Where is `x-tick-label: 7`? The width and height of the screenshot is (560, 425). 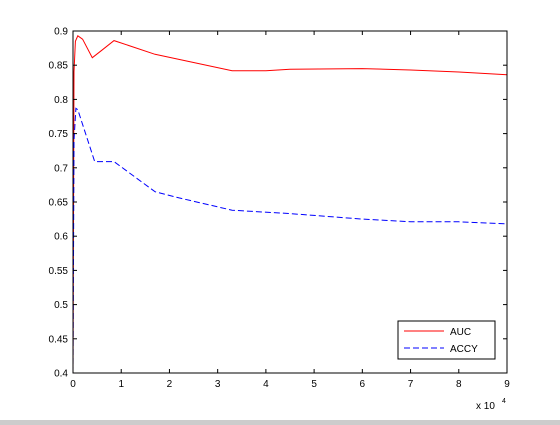 x-tick-label: 7 is located at coordinates (411, 384).